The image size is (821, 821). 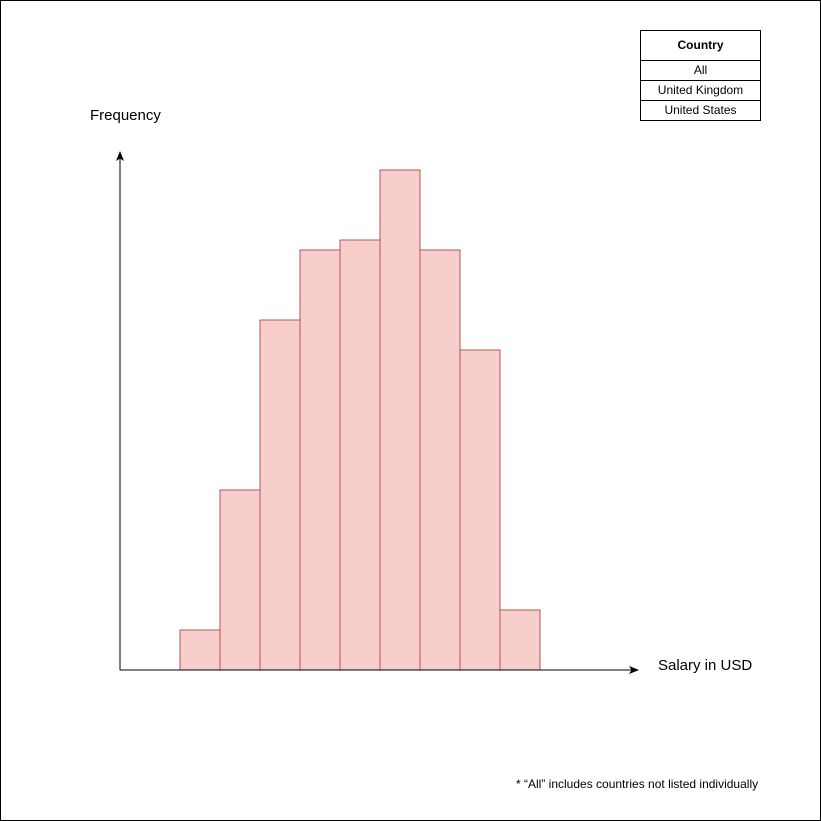 I want to click on country-filter-legend: Country All United Kingdom United States, so click(x=700, y=75).